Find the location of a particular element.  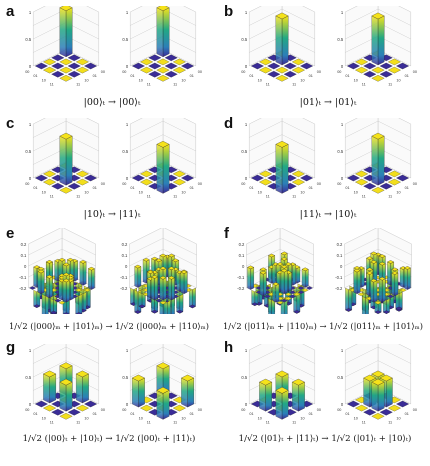

caption-a: |00⟩ₜ → |00⟩ₜ is located at coordinates (112, 102).